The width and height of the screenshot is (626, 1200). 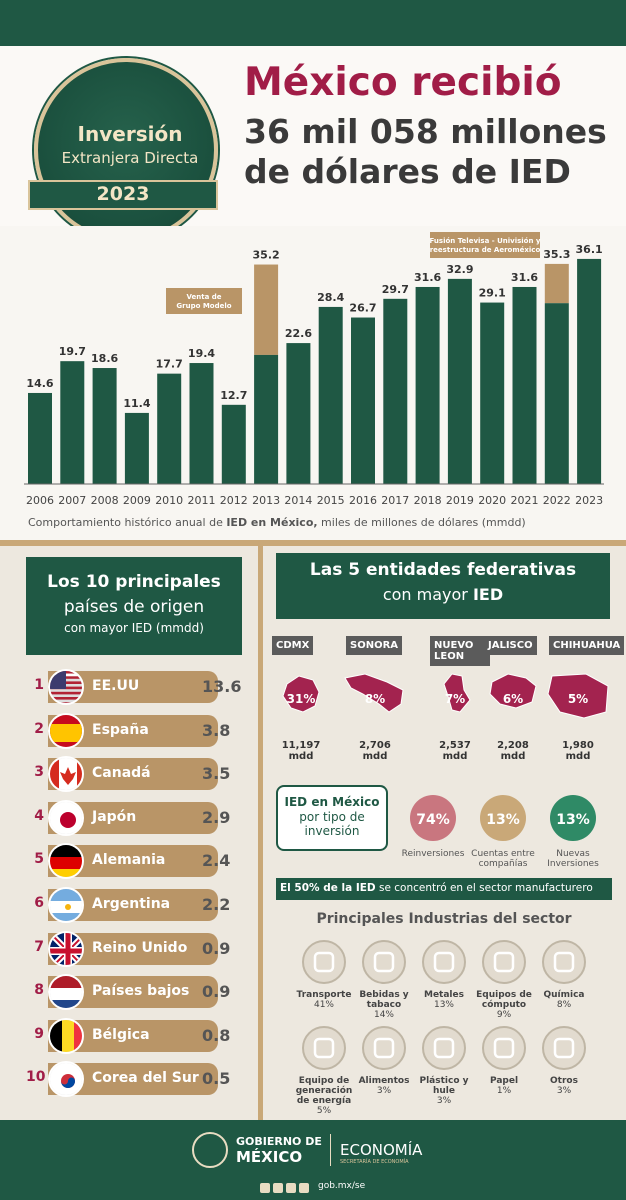 I want to click on bottle-glass-icon, so click(x=384, y=962).